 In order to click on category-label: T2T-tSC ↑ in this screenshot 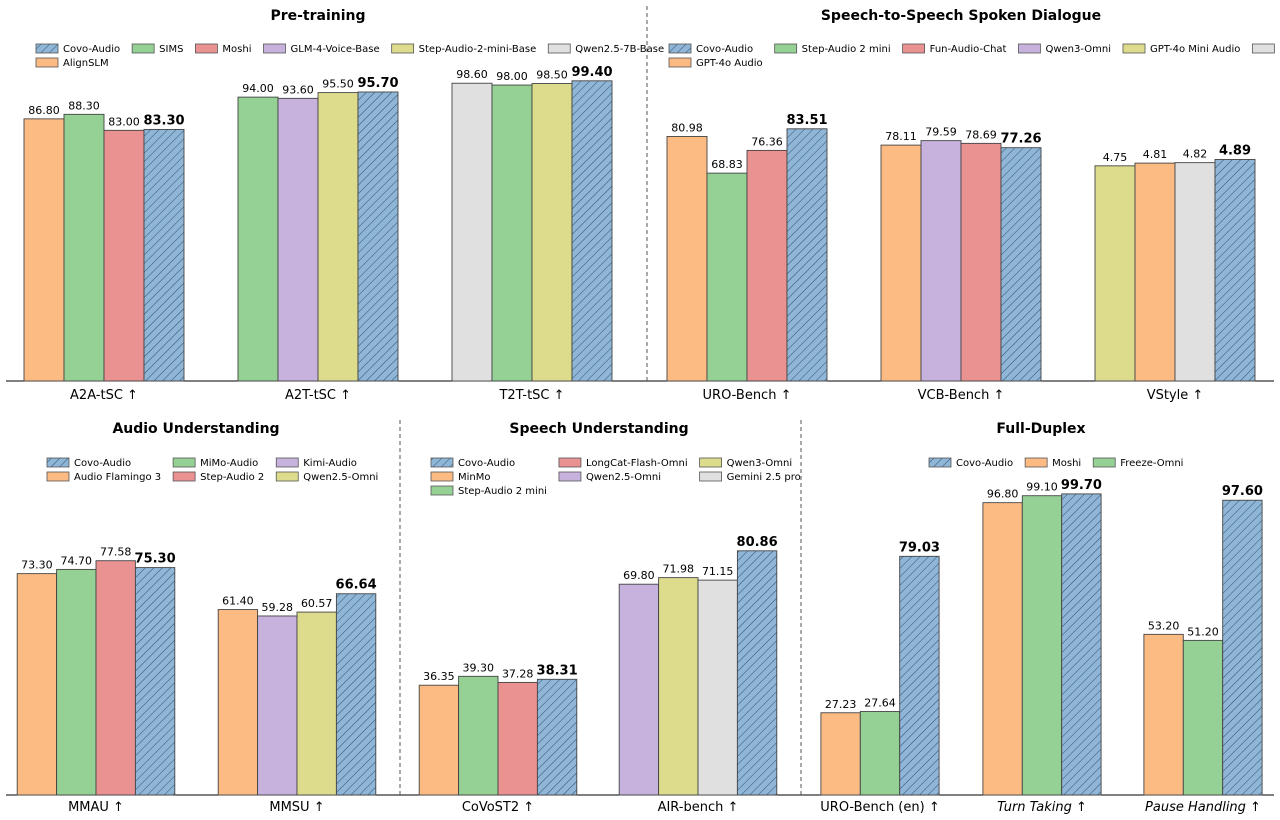, I will do `click(531, 395)`.